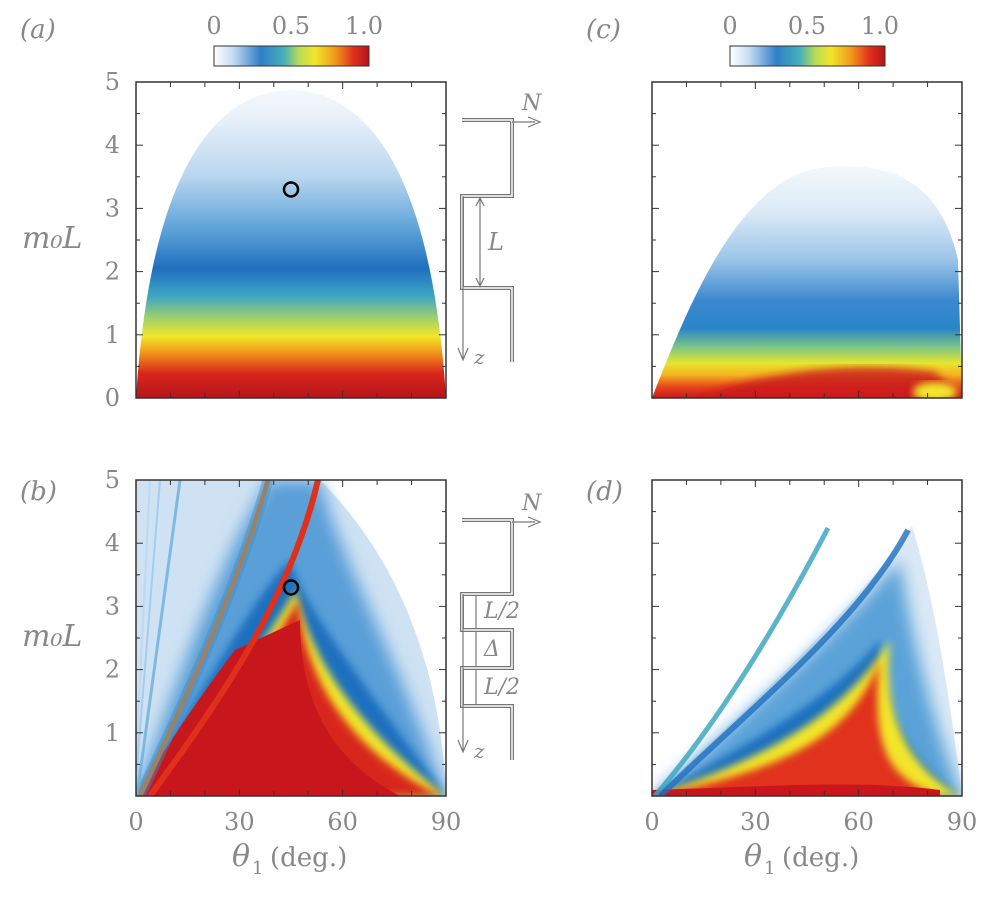 The width and height of the screenshot is (995, 902). I want to click on panel-label-a: (a), so click(38, 30).